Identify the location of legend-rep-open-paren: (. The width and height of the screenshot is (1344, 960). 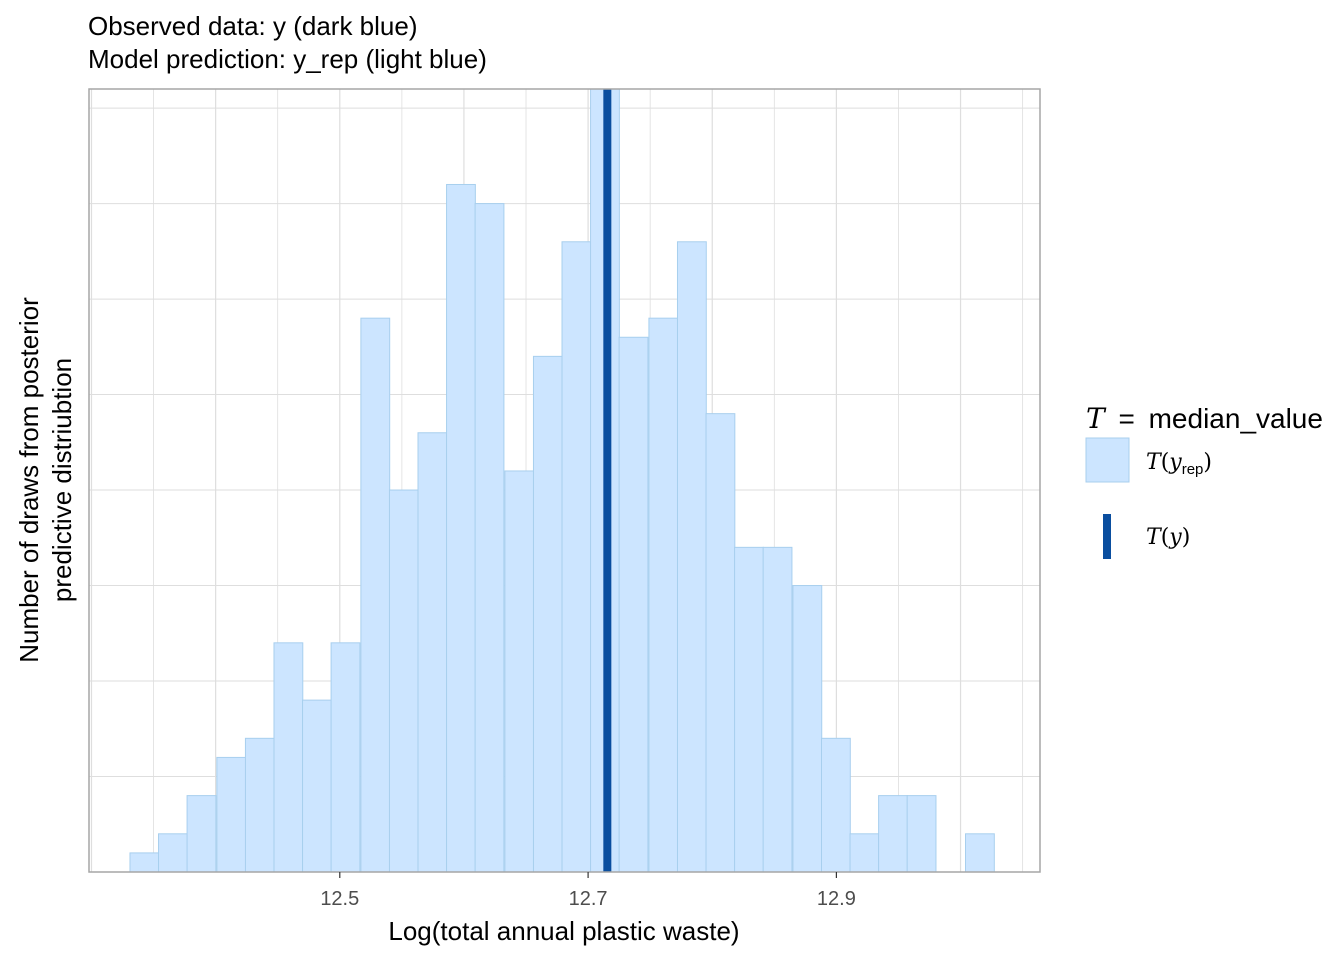
(1165, 462).